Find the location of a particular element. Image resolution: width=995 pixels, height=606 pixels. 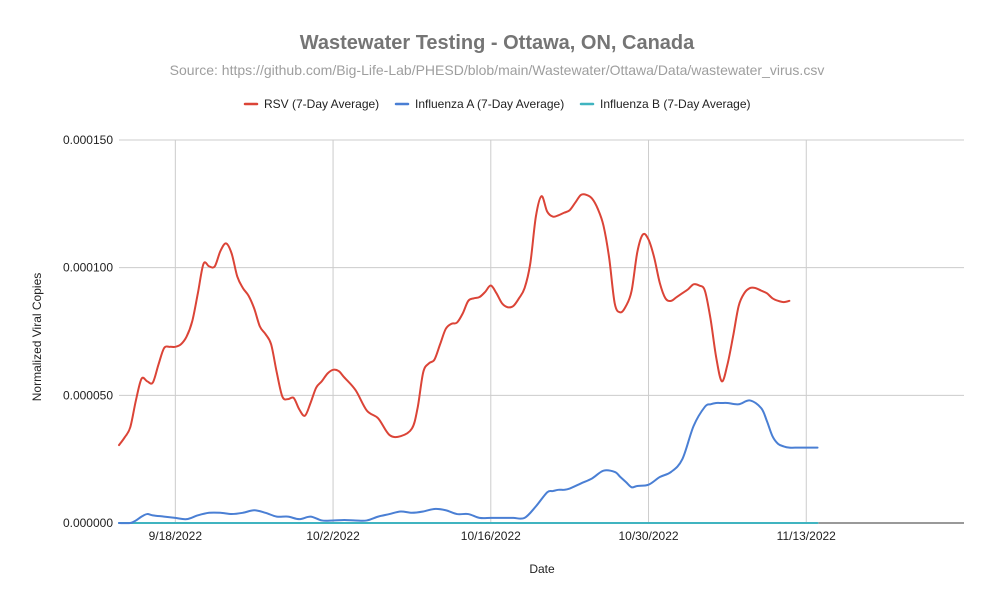

legend-item: Influenza B (7-Day Average) is located at coordinates (665, 104).